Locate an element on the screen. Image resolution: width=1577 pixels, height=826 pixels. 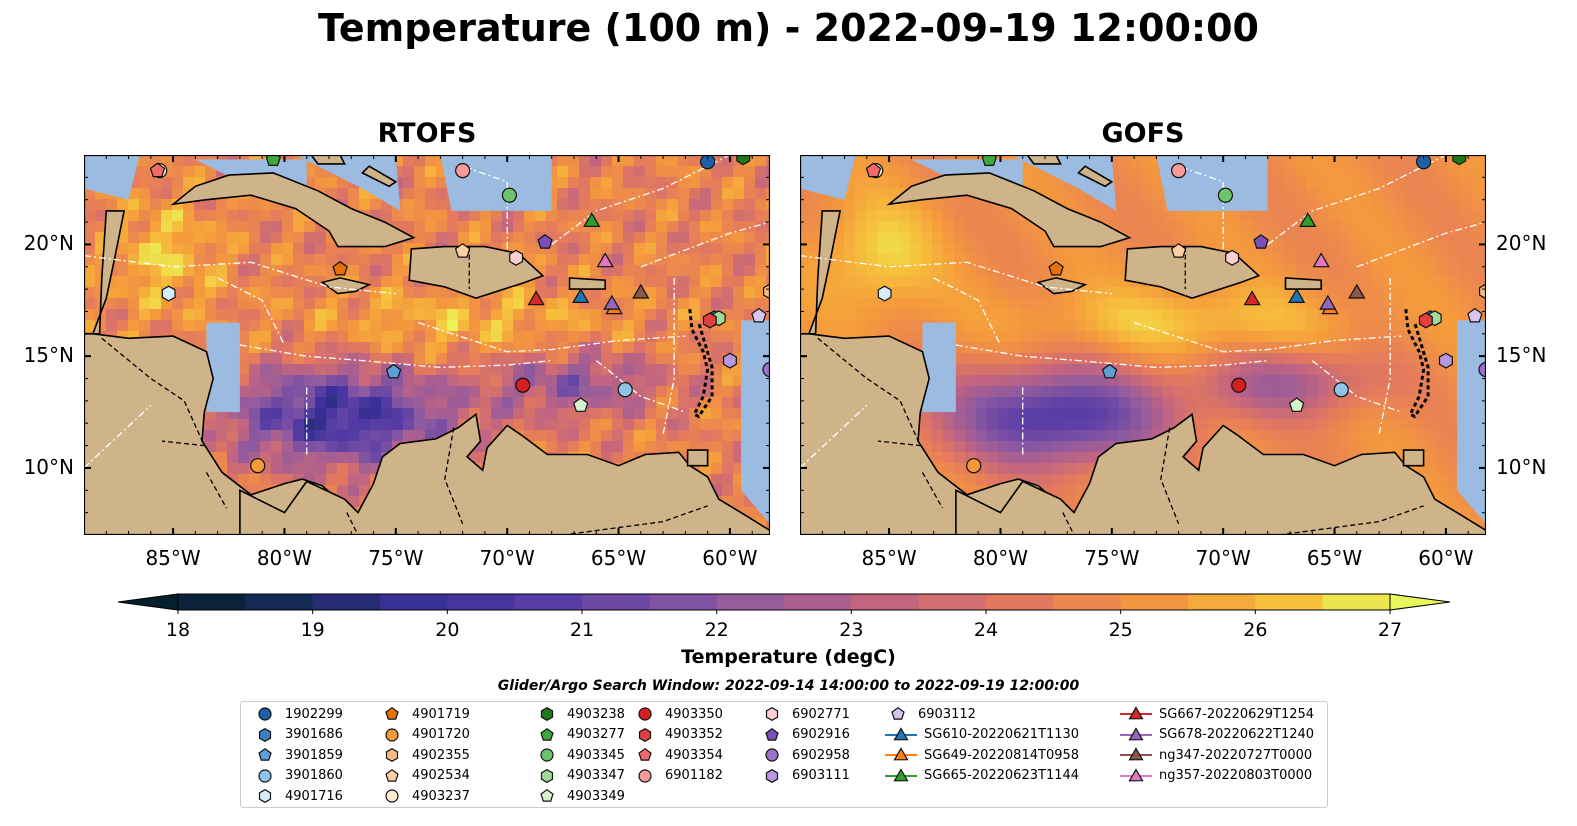
y-tick-label-right: 15°N is located at coordinates (1521, 355).